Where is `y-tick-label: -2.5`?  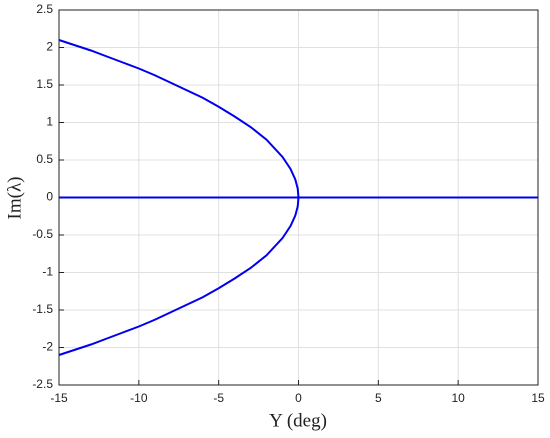
y-tick-label: -2.5 is located at coordinates (42, 384).